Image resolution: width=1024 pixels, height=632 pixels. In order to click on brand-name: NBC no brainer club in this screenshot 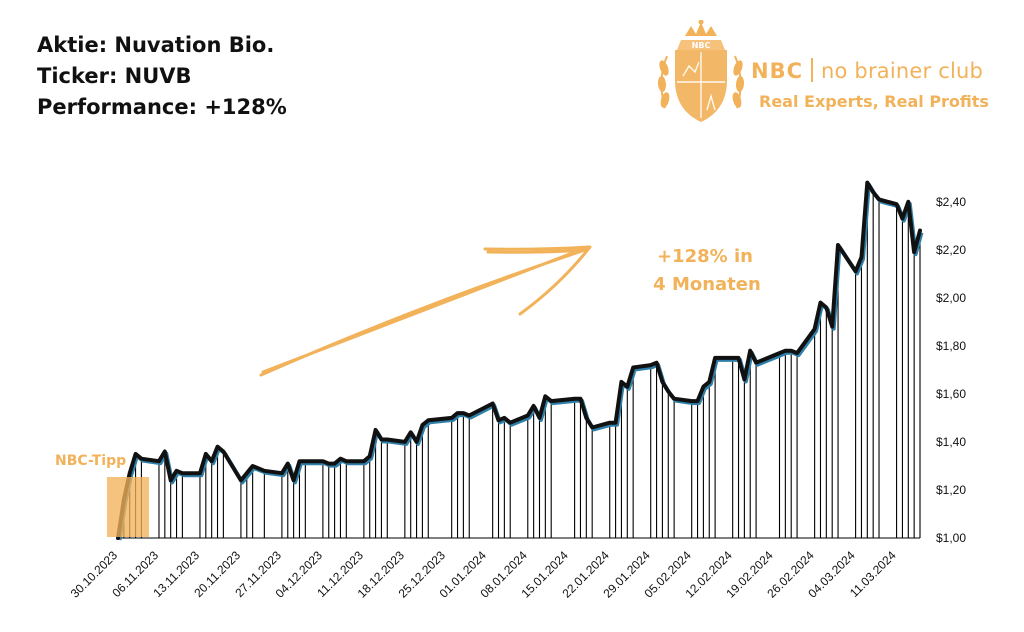, I will do `click(867, 70)`.